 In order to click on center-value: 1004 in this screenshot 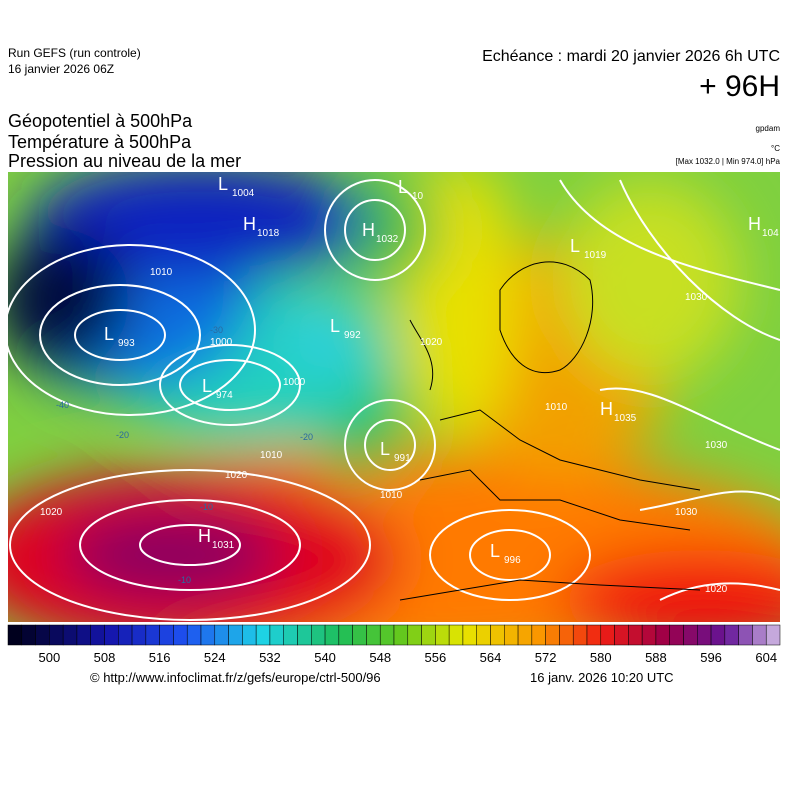, I will do `click(243, 193)`.